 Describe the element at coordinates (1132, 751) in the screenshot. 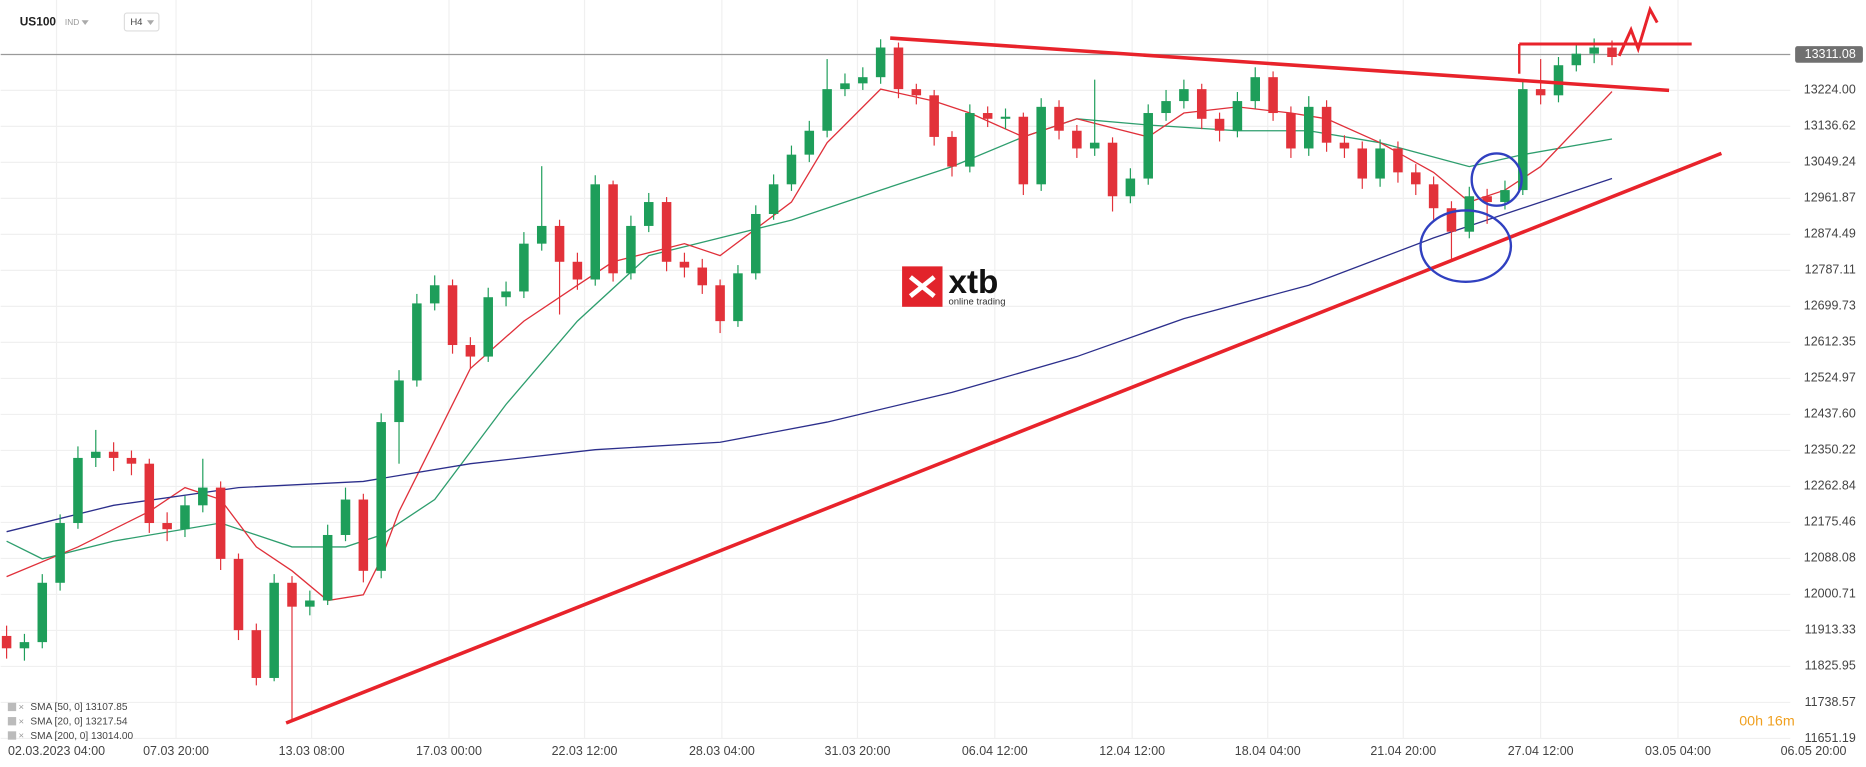

I see `x-tick-label: 12.04 12:00` at that location.